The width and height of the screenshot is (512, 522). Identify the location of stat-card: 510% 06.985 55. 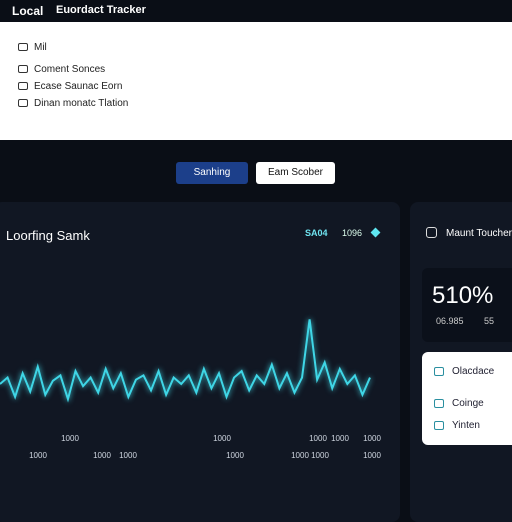
(467, 305).